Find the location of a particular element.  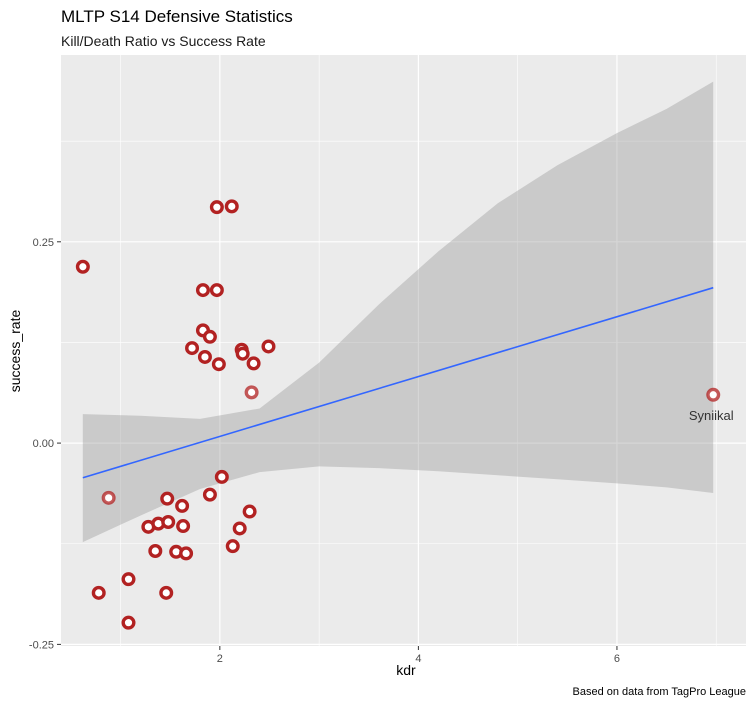

chart-subtitle: Kill/Death Ratio vs Success Rate is located at coordinates (163, 41).